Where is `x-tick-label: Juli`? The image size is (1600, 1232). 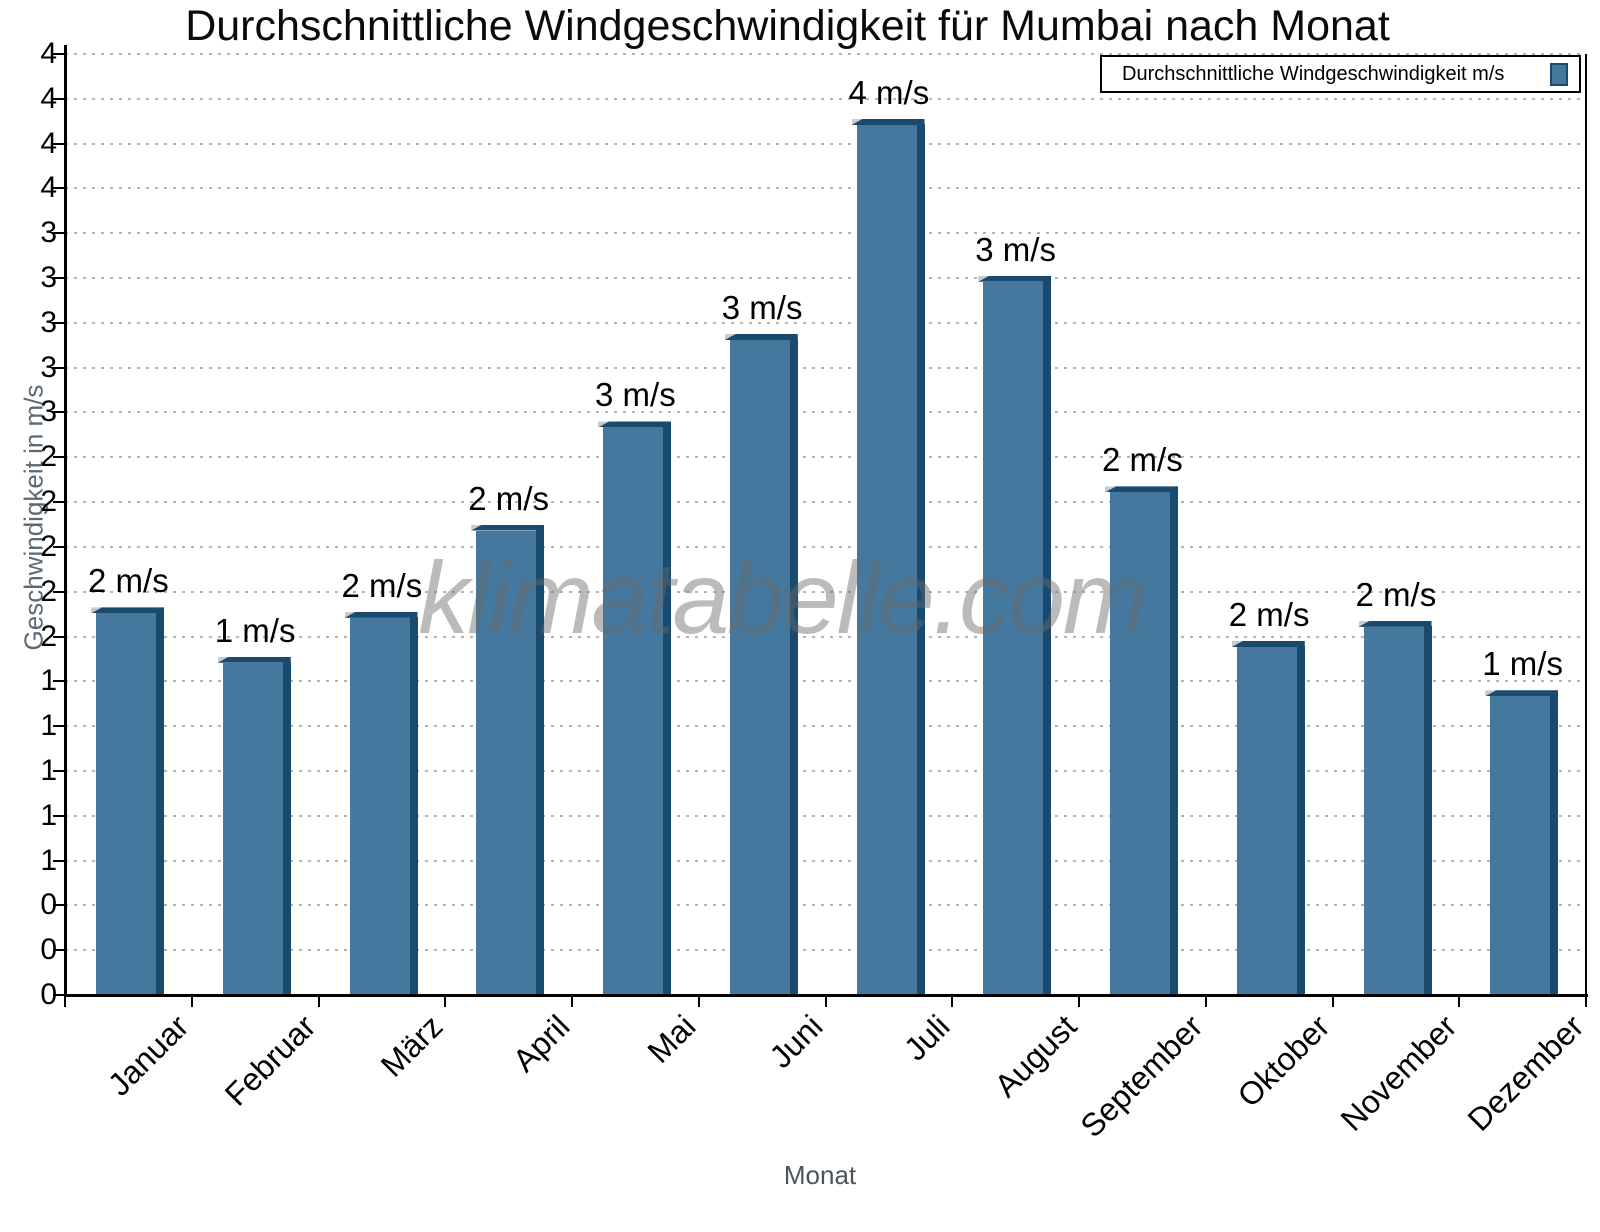
x-tick-label: Juli is located at coordinates (926, 1038).